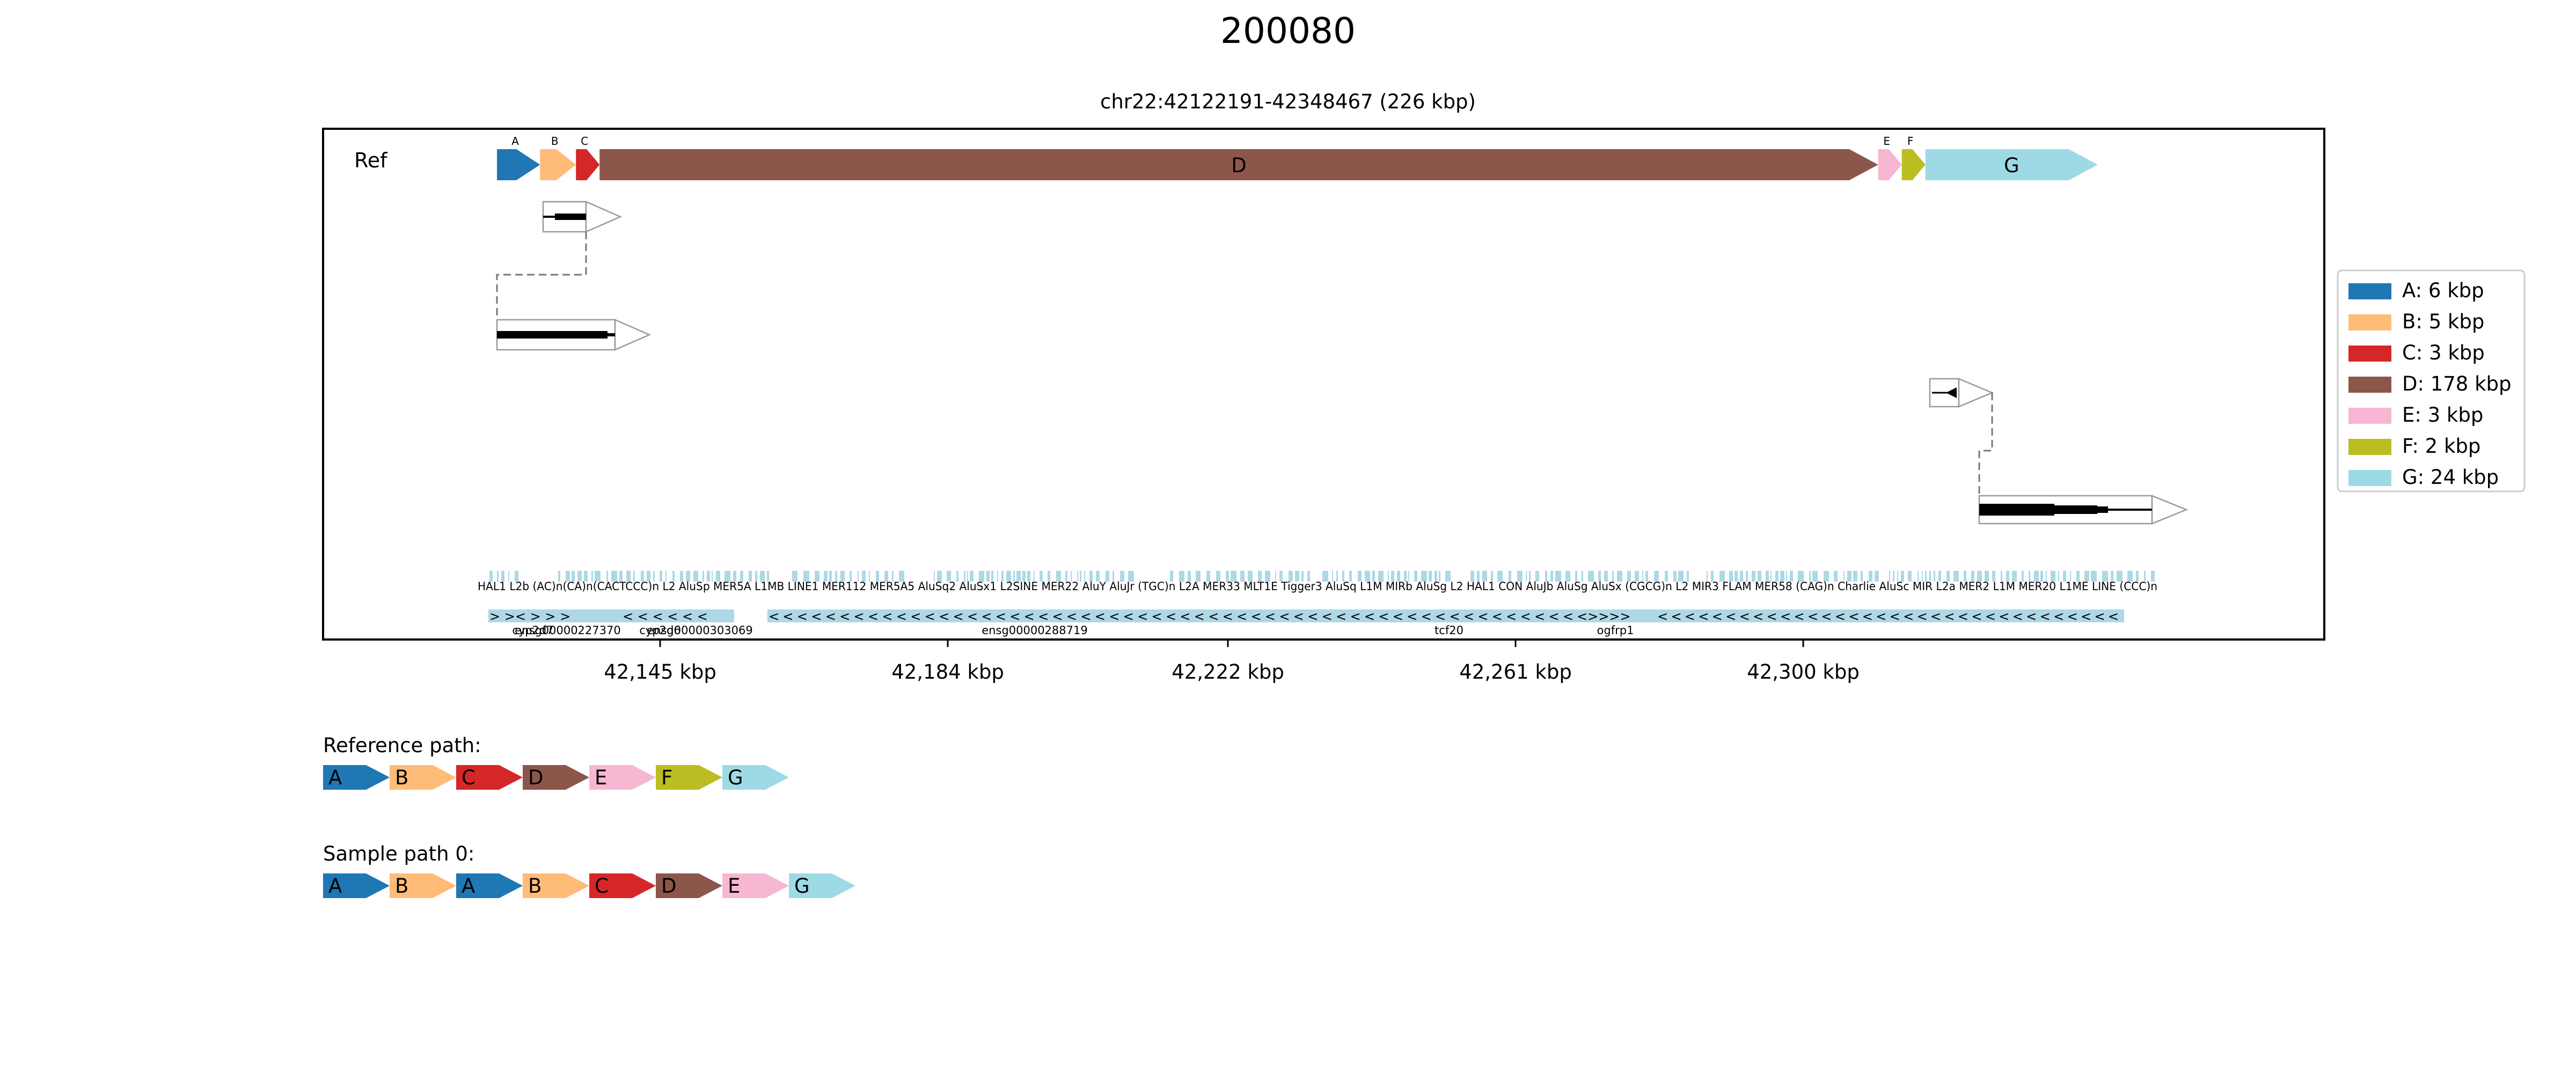 The width and height of the screenshot is (2576, 1073). I want to click on transcript-small-e, so click(1961, 393).